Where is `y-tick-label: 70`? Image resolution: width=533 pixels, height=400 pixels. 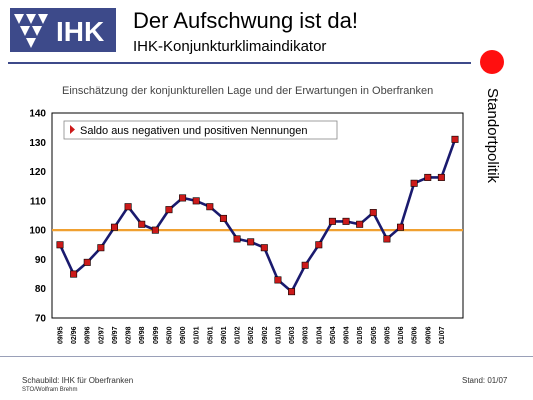
y-tick-label: 70 is located at coordinates (41, 319).